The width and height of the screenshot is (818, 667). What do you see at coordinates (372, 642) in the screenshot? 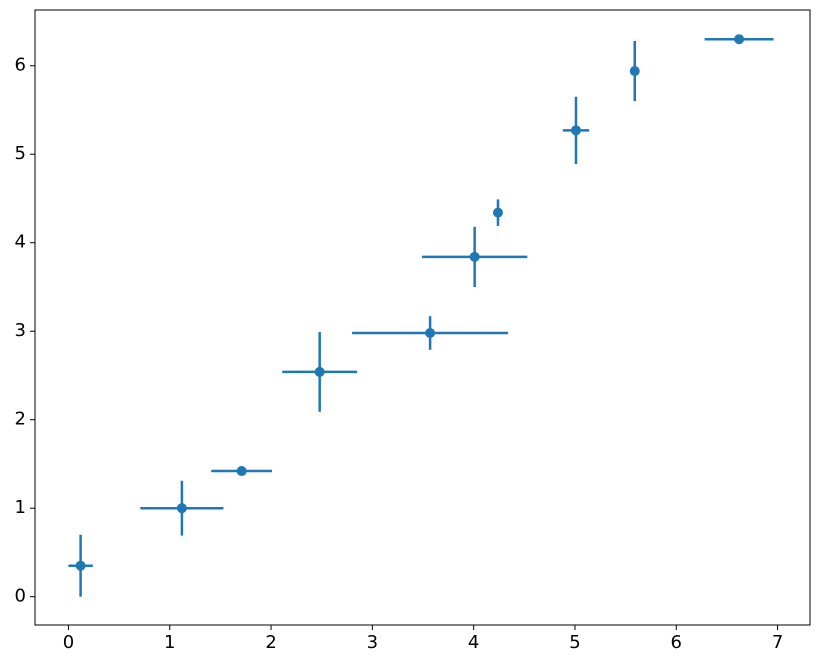
I see `x-tick-label: 3` at bounding box center [372, 642].